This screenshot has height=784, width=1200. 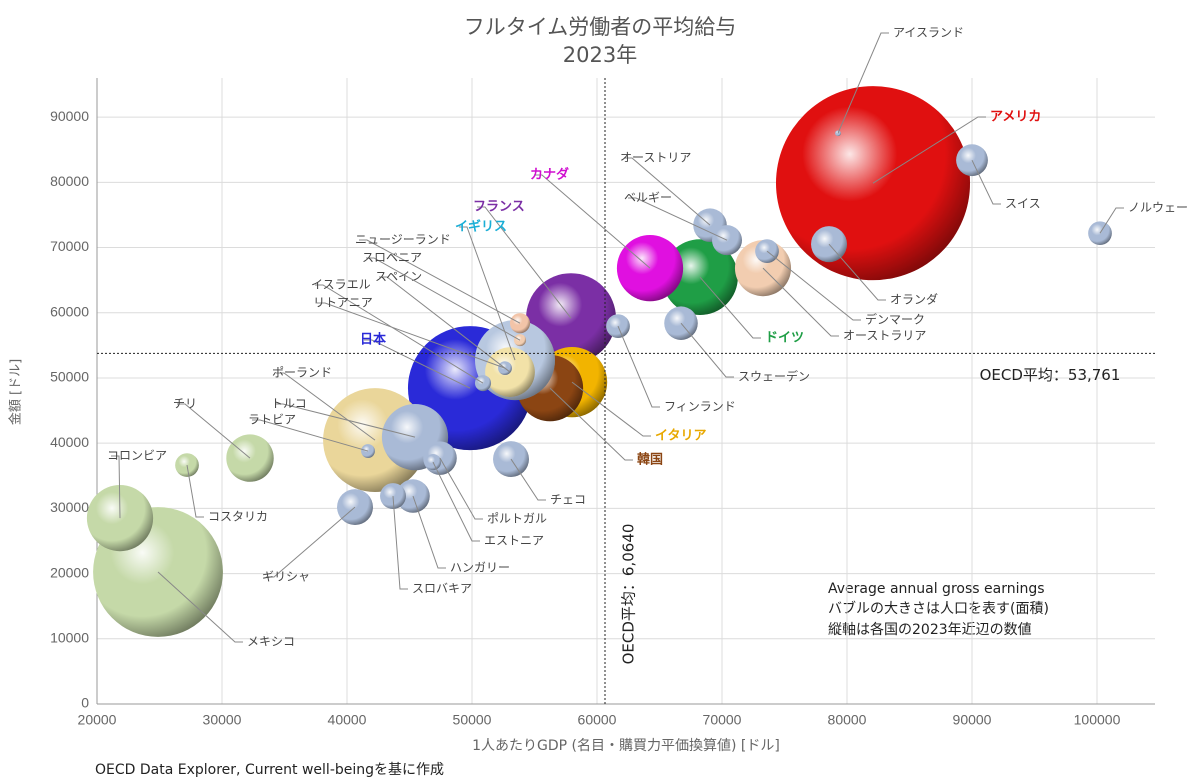 What do you see at coordinates (69, 442) in the screenshot?
I see `y-tick-label: 40000` at bounding box center [69, 442].